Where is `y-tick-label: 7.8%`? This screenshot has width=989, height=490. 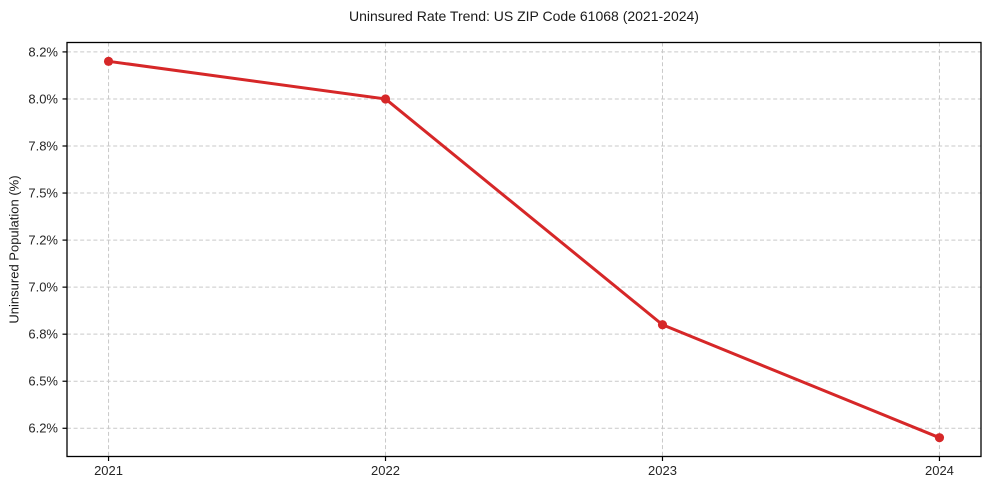
y-tick-label: 7.8% is located at coordinates (43, 145).